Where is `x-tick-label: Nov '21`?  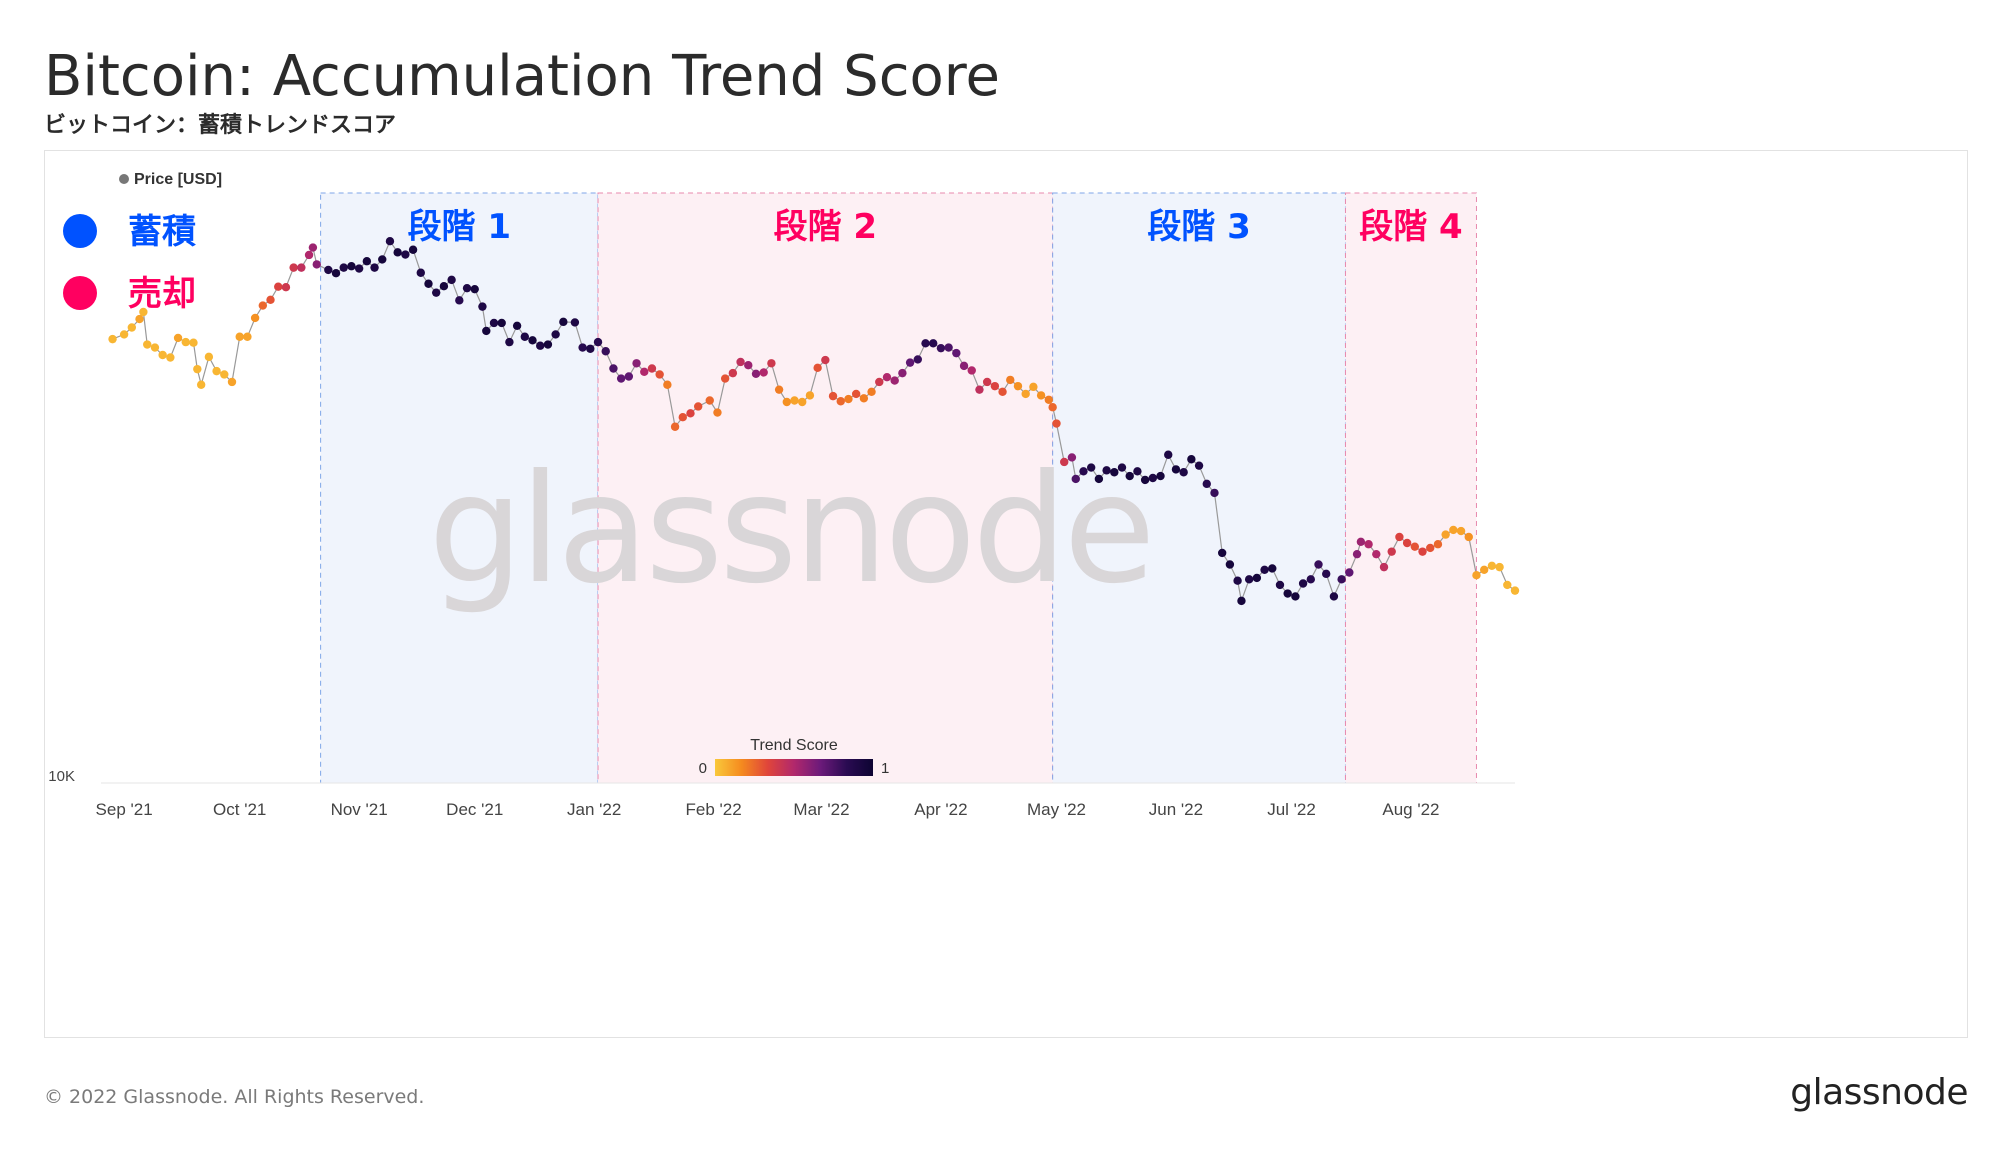
x-tick-label: Nov '21 is located at coordinates (359, 809).